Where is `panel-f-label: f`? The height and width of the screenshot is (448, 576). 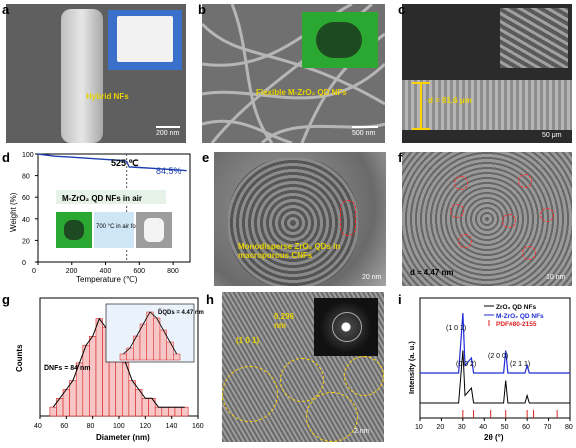
panel-f-label: f is located at coordinates (400, 157).